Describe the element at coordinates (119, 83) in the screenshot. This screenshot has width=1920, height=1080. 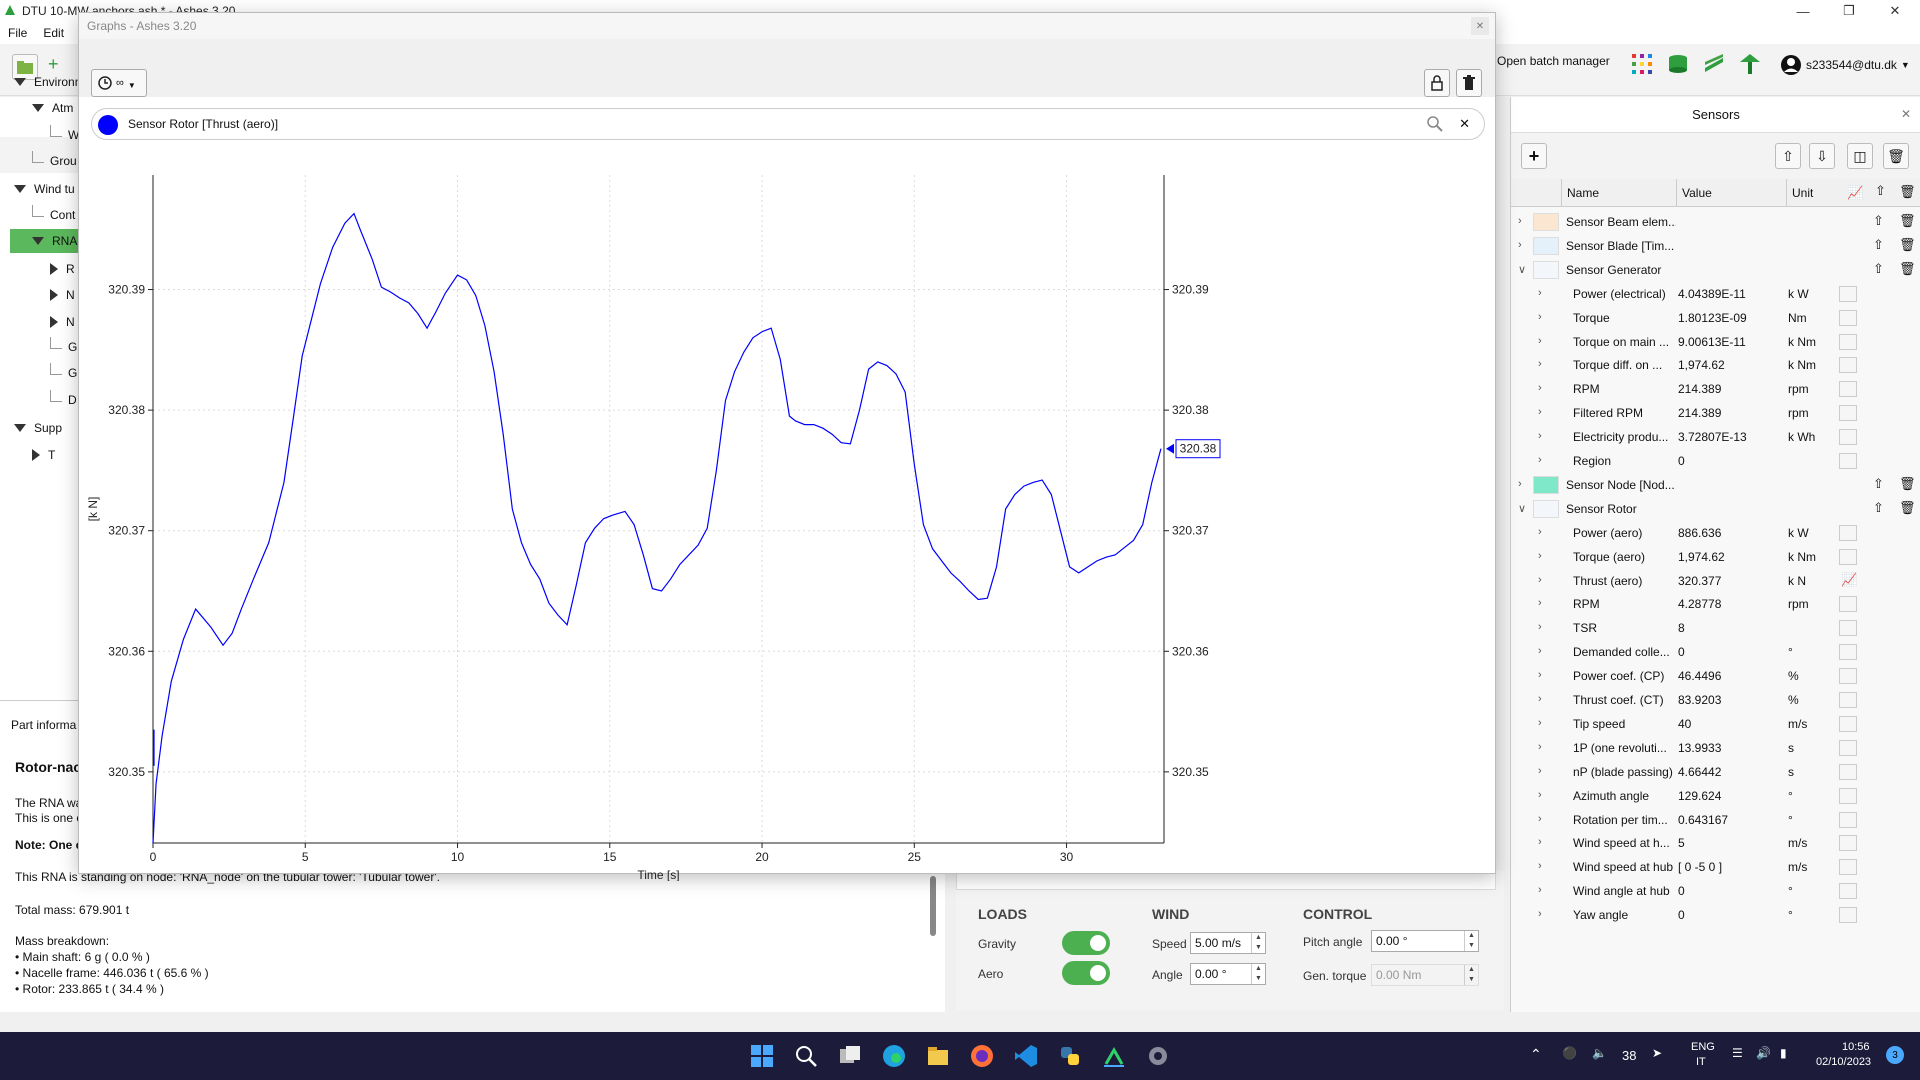
I see `time-window-button: ∞ ▼` at that location.